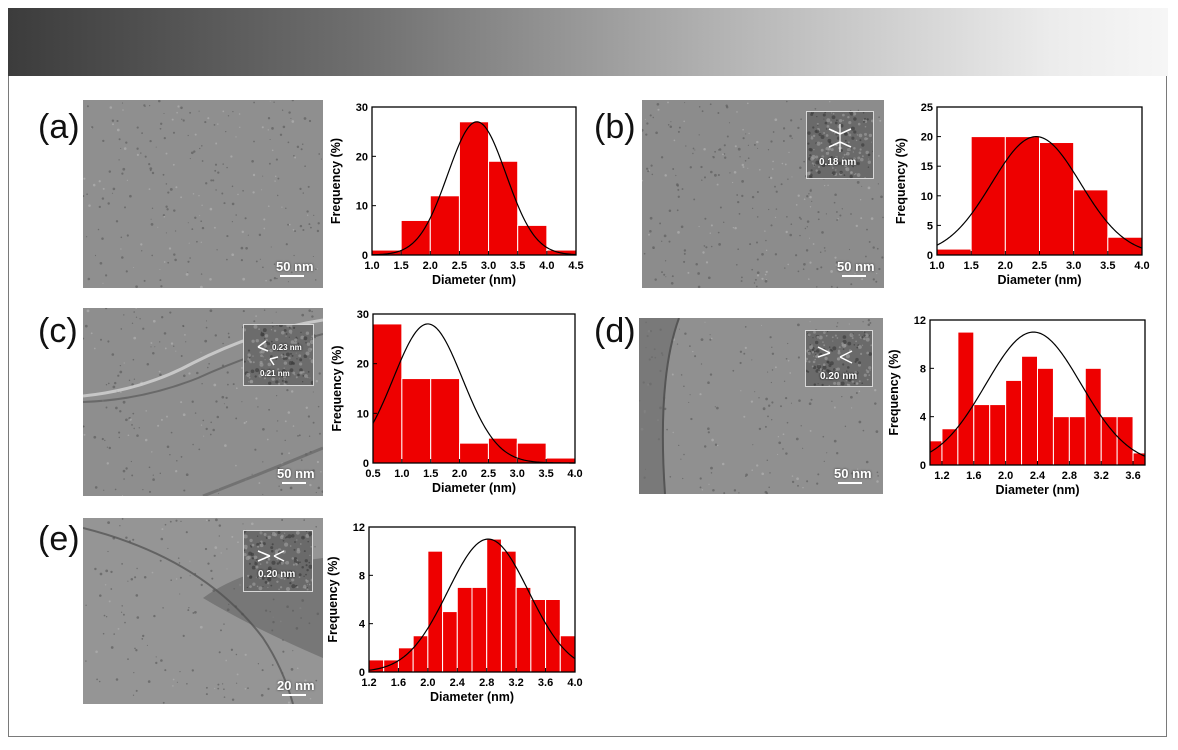 The image size is (1178, 750). What do you see at coordinates (294, 483) in the screenshot?
I see `scale-bar-c` at bounding box center [294, 483].